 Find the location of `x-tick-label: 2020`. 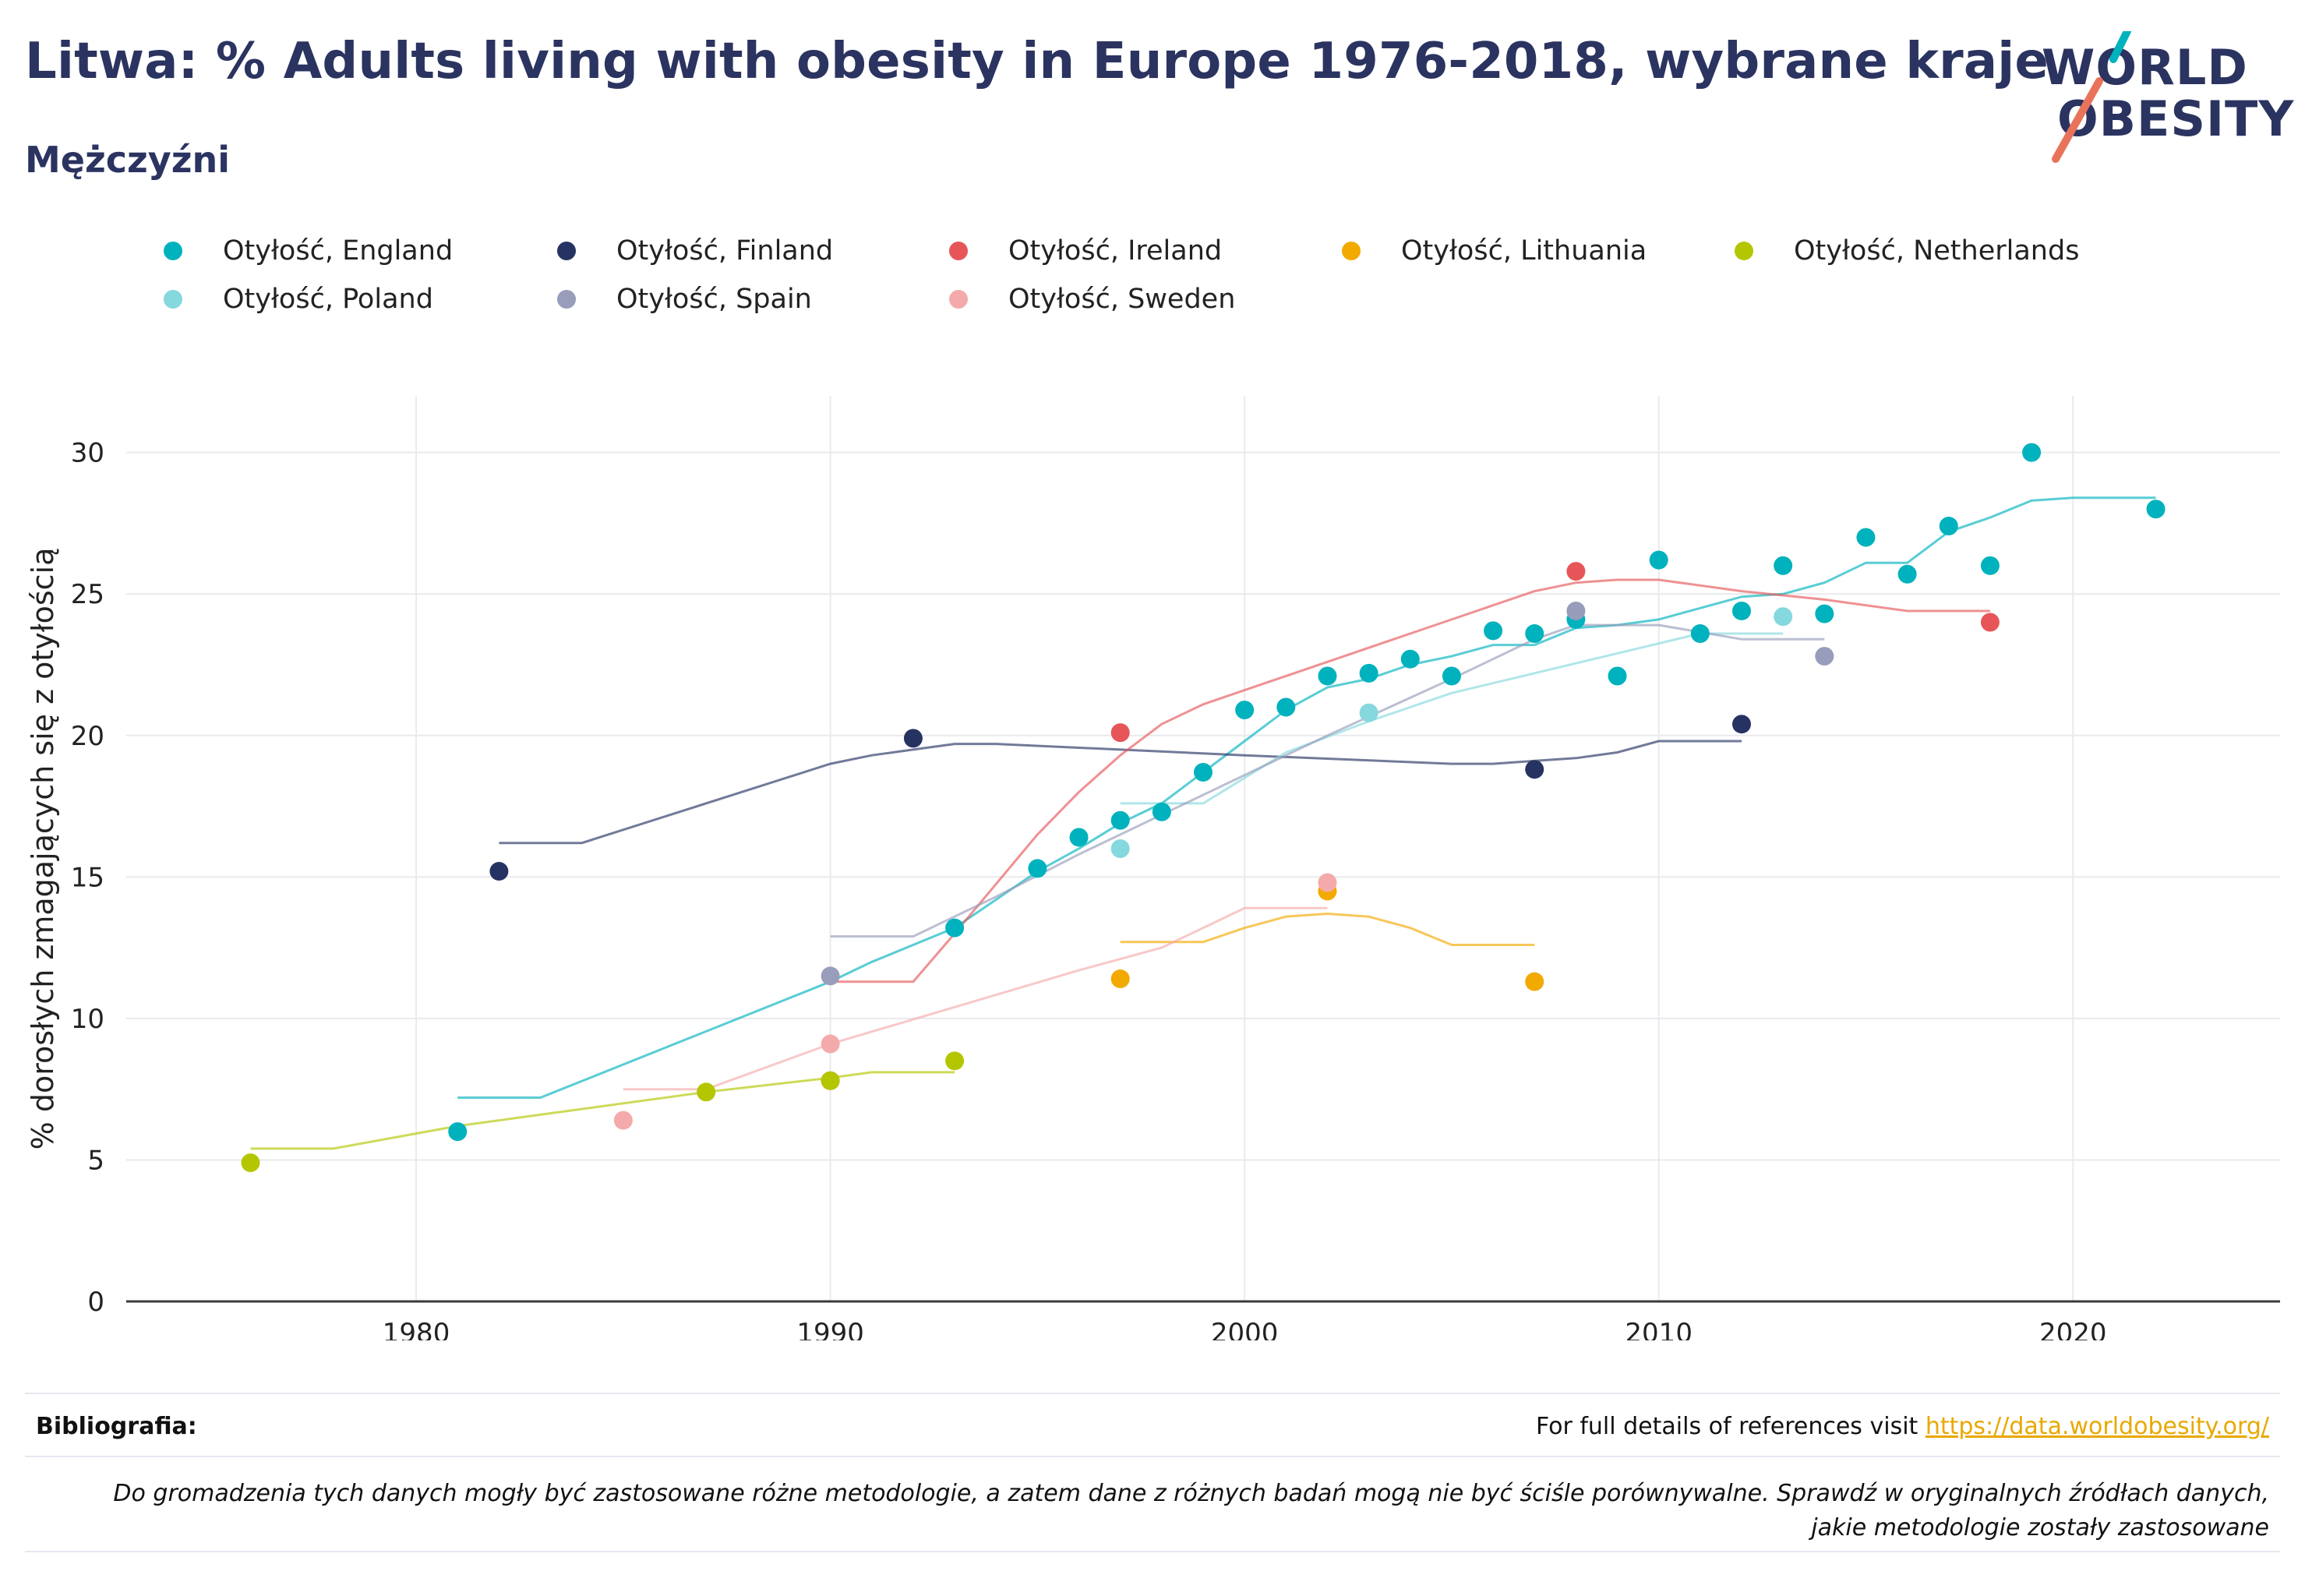

x-tick-label: 2020 is located at coordinates (2073, 1329).